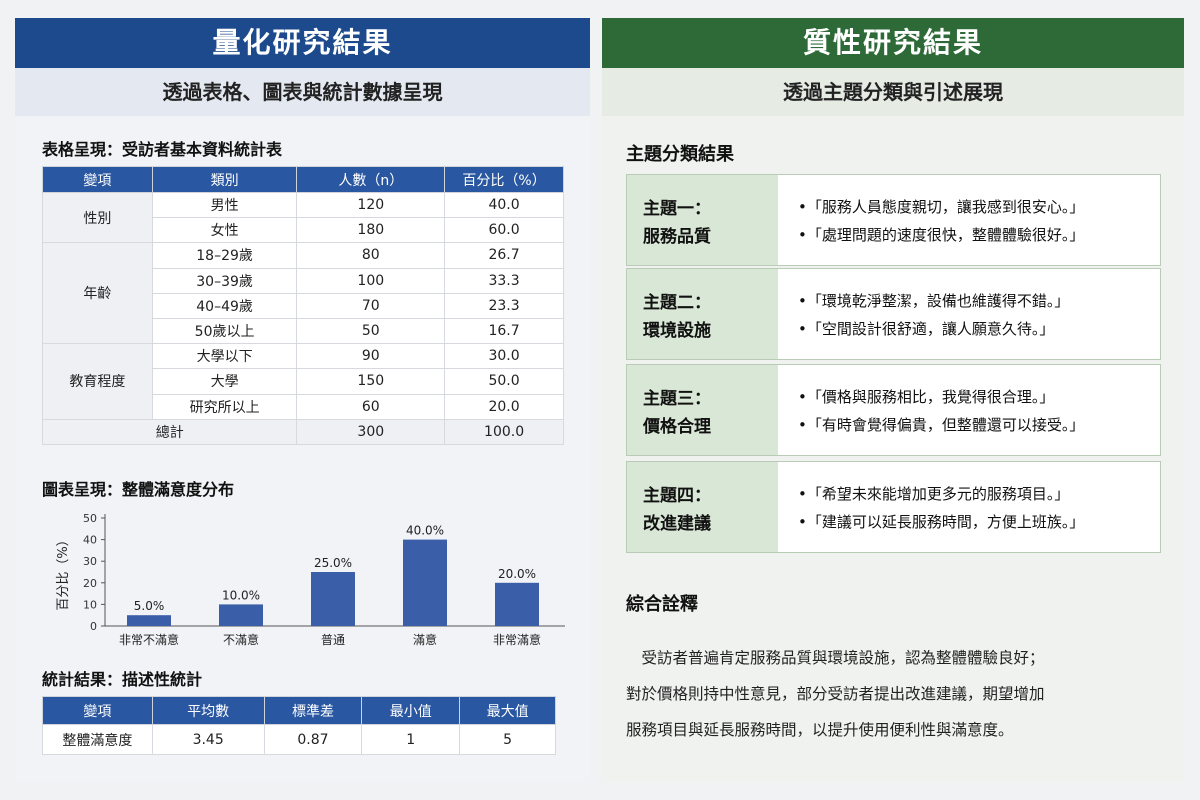 The width and height of the screenshot is (1200, 800). I want to click on quote-item: •「環境乾淨整潔，設備也維護得不錯。」, so click(934, 301).